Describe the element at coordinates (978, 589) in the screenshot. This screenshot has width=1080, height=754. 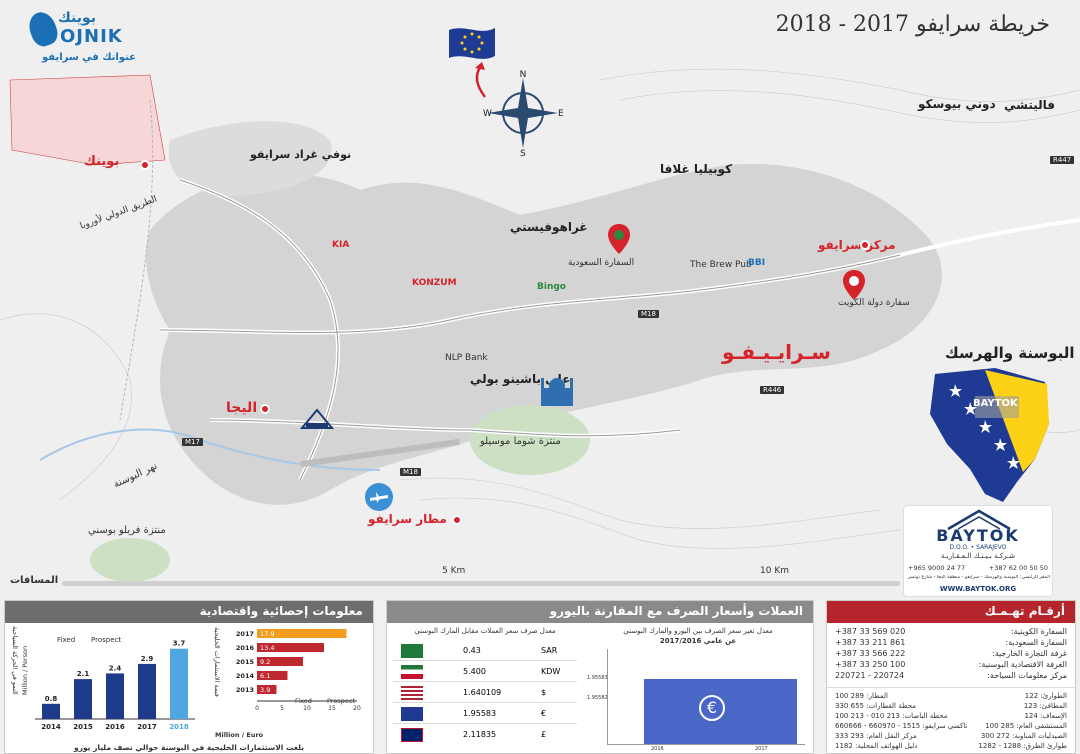
I see `baytok-web: WWW.BAYTOK.ORG` at that location.